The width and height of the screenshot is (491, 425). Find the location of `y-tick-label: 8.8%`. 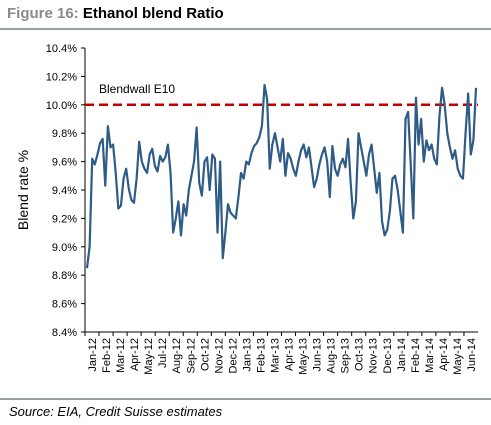

y-tick-label: 8.8% is located at coordinates (64, 276).